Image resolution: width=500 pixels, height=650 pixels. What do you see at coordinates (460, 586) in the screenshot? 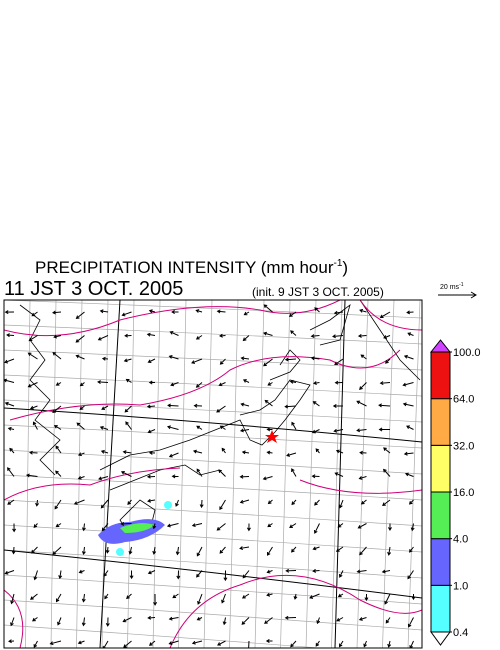
I see `colorbar-label: 1.0` at bounding box center [460, 586].